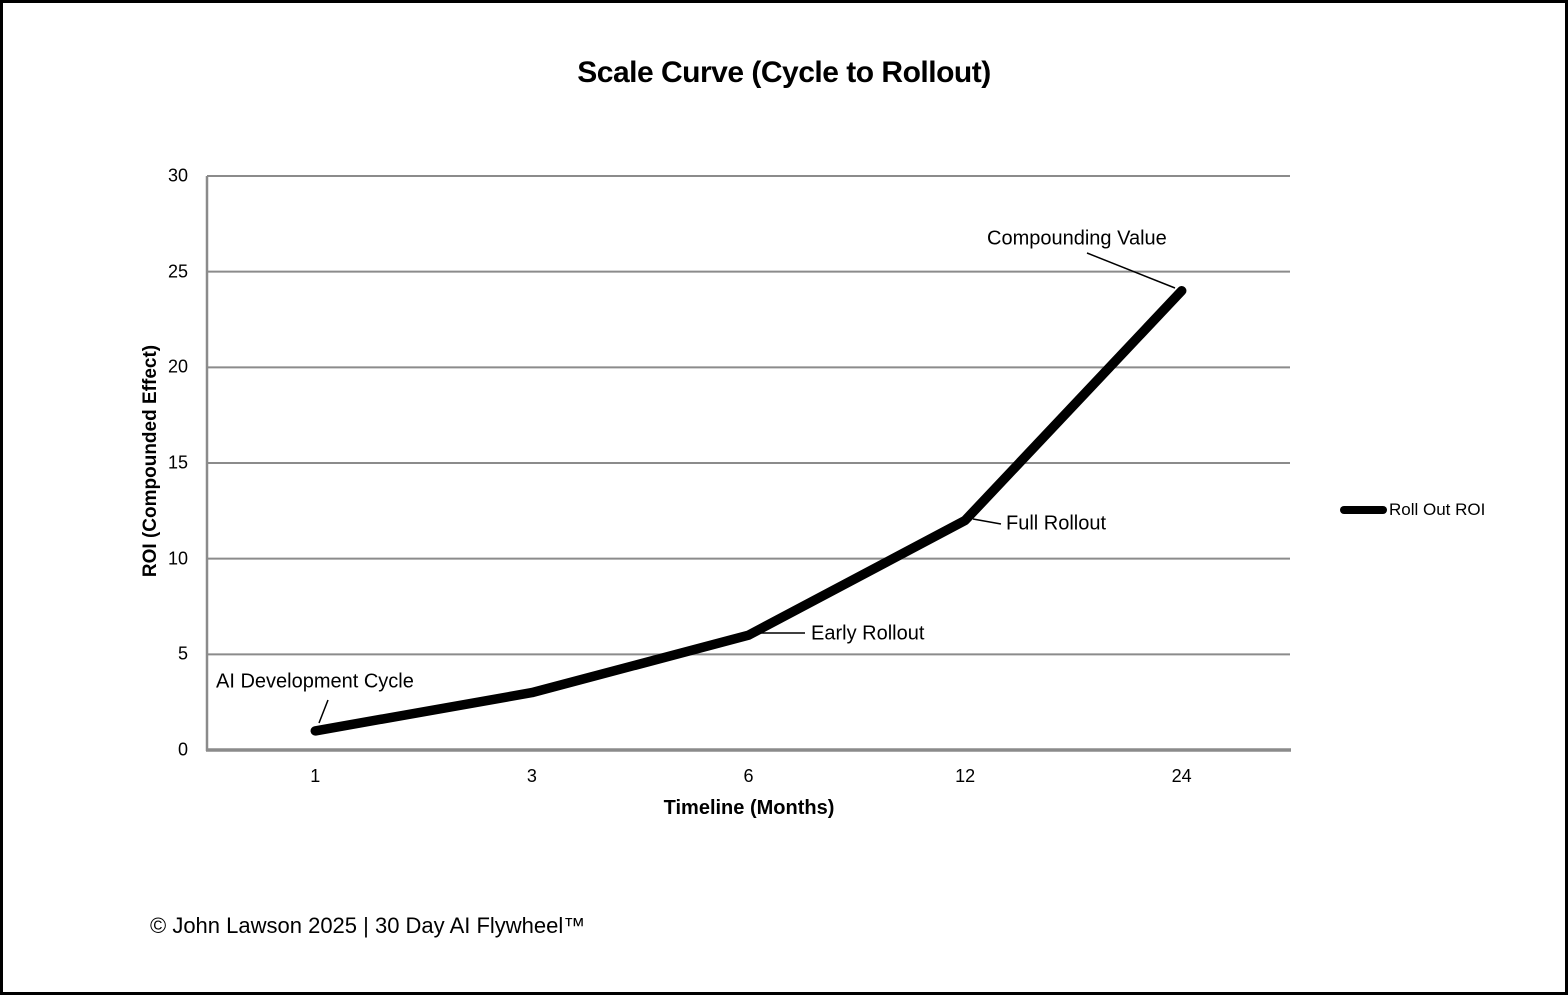 The height and width of the screenshot is (995, 1568). Describe the element at coordinates (368, 925) in the screenshot. I see `copyright-text: © John Lawson 2025 | 30 Day AI Flywheel™` at that location.